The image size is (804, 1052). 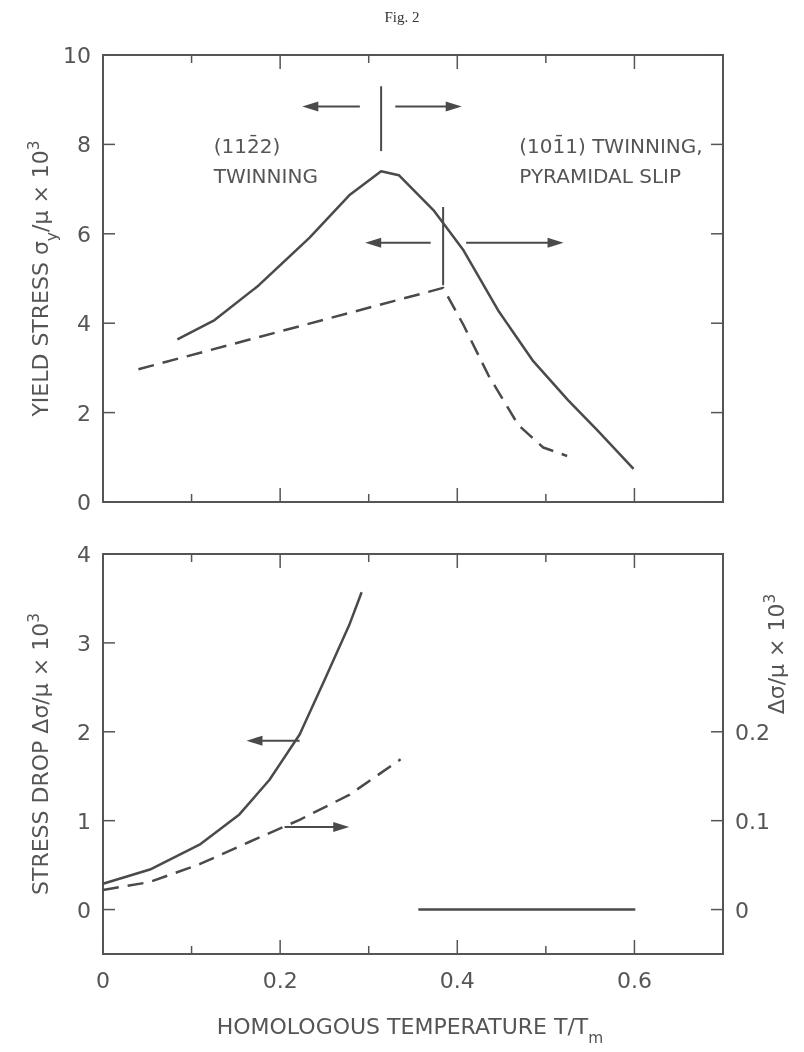 I want to click on x-tick-label: 0.6, so click(x=634, y=980).